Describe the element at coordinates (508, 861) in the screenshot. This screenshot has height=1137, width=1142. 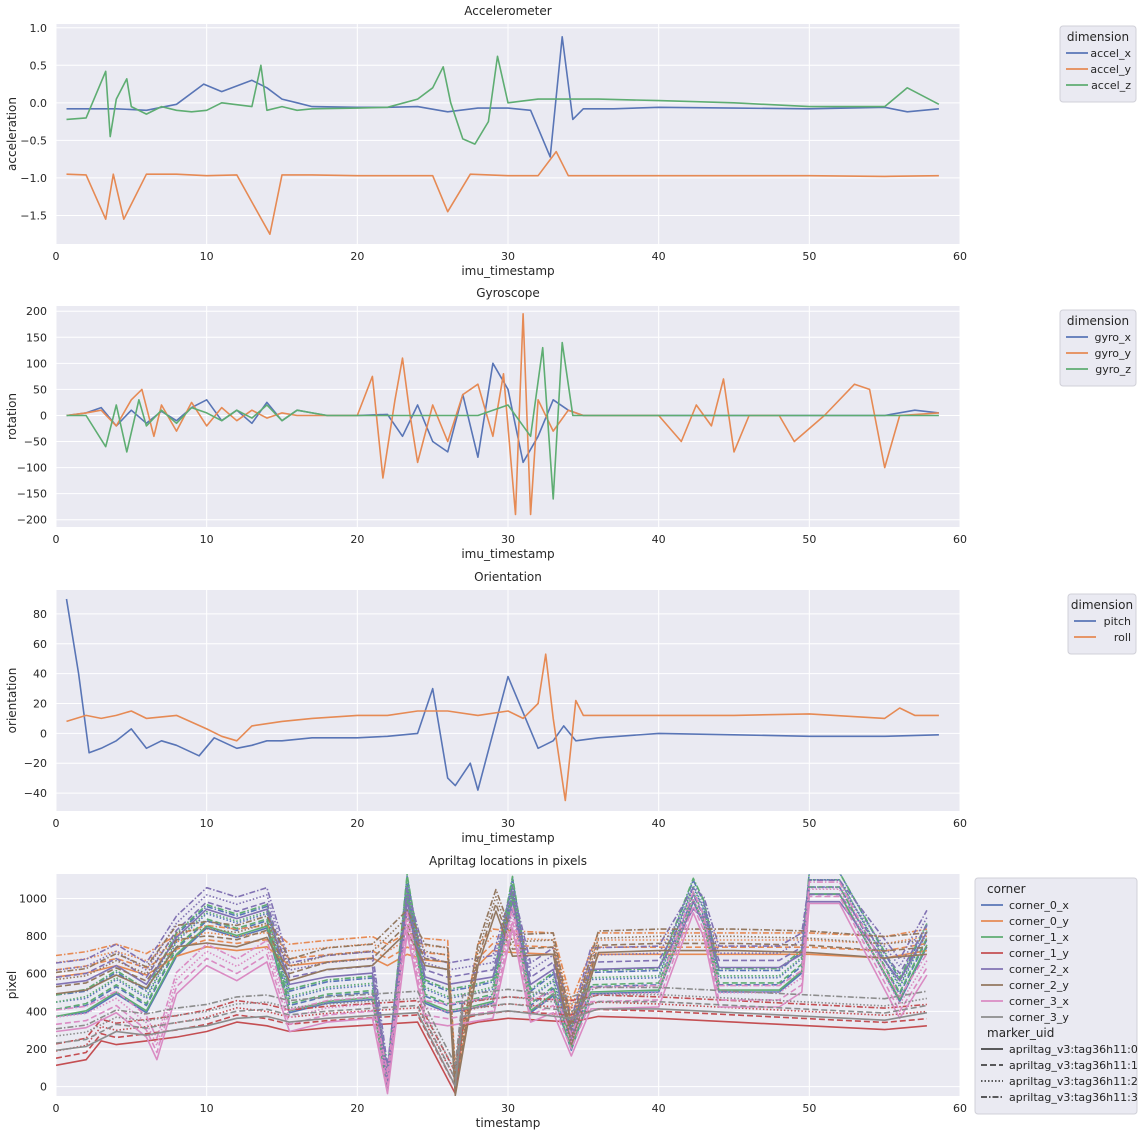
I see `chart-title: Apriltag locations in pixels` at that location.